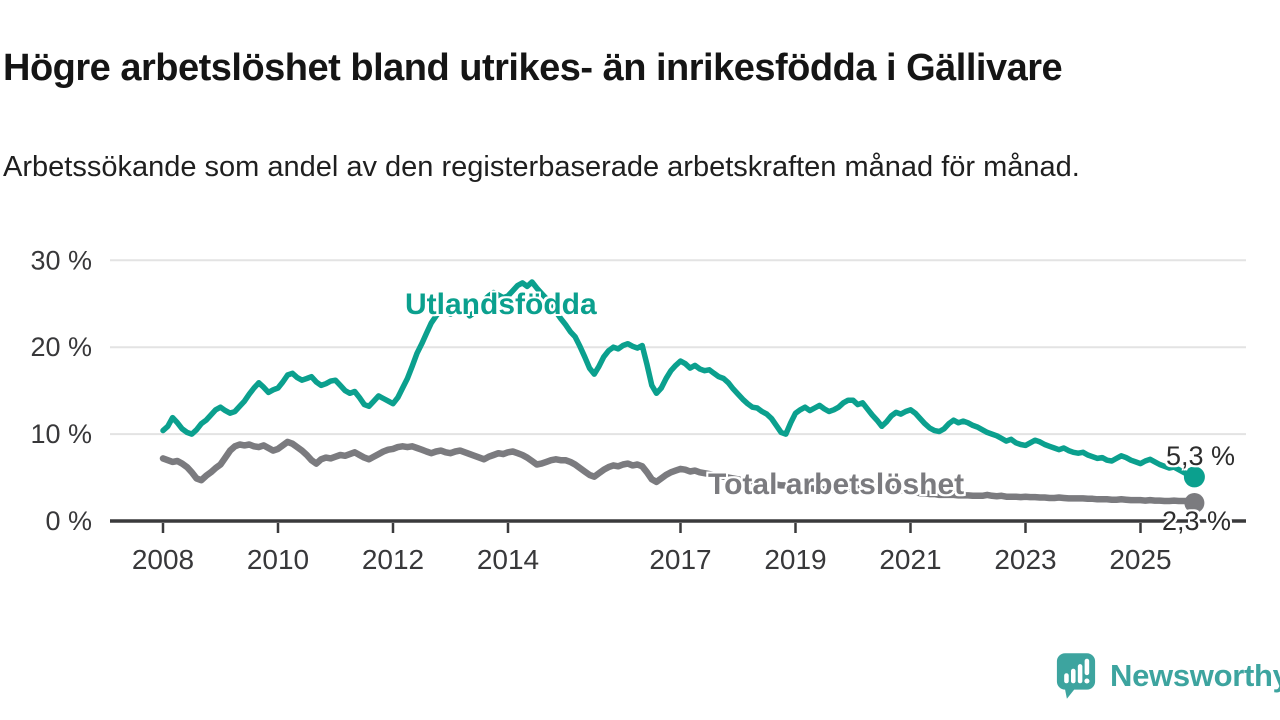 Image resolution: width=1280 pixels, height=720 pixels. I want to click on x-tick-label-2021: 2021, so click(910, 559).